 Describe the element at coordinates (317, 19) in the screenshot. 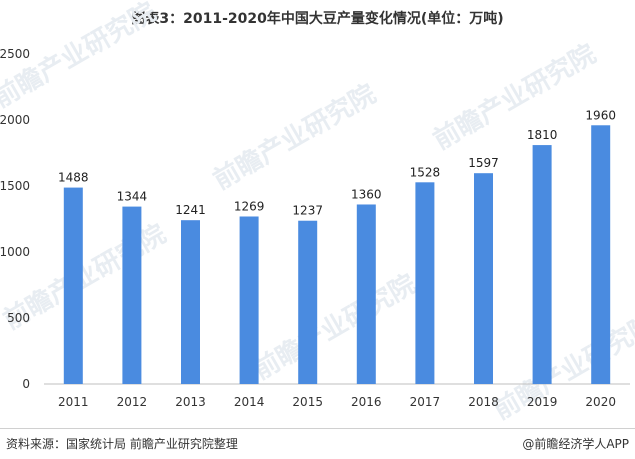

I see `chart-title: 图表3：2011-2020年中国大豆产量变化情况(单位：万吨)` at that location.